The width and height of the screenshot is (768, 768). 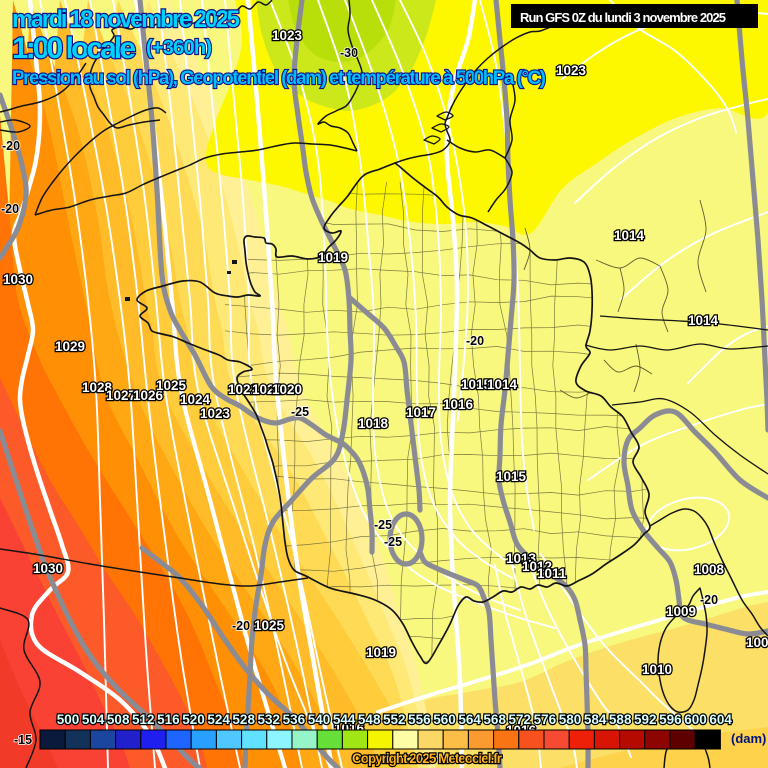 I want to click on svg-text: 1028, so click(x=97, y=387).